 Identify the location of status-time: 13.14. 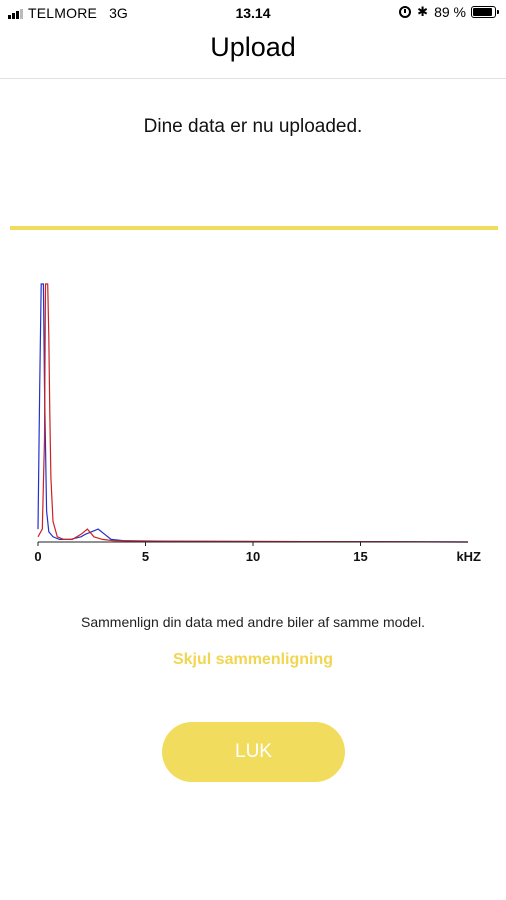
(253, 13).